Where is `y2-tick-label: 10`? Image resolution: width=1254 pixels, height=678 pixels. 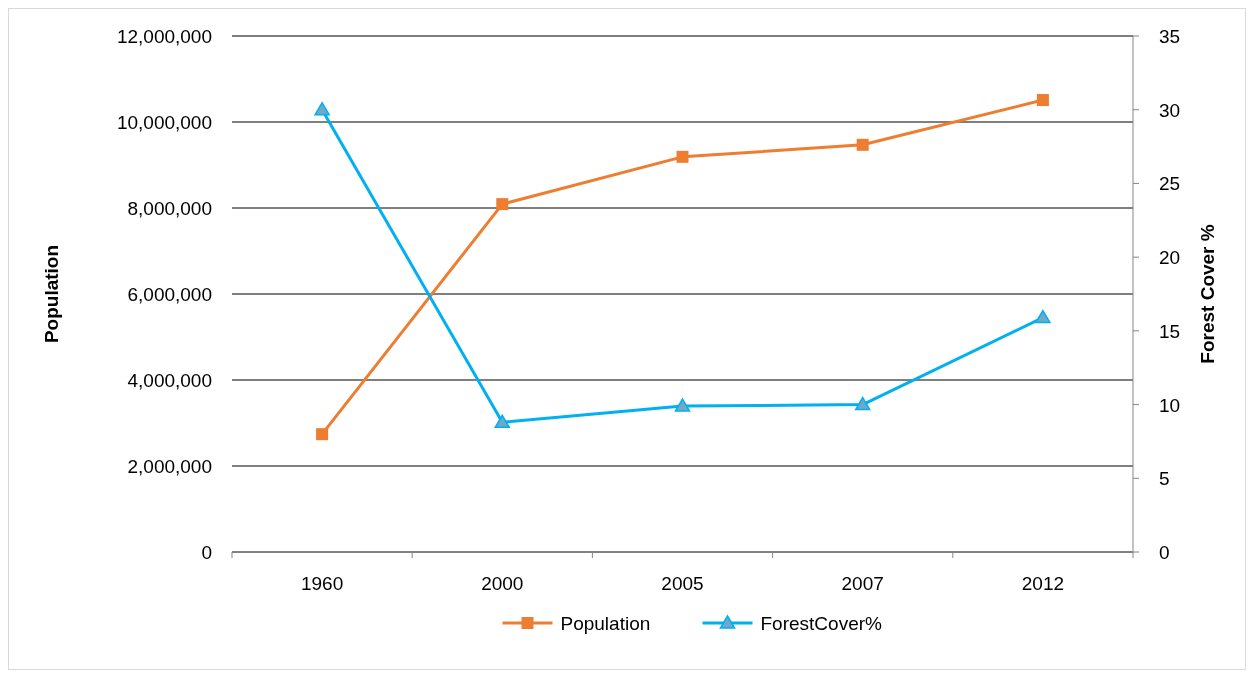 y2-tick-label: 10 is located at coordinates (1170, 405).